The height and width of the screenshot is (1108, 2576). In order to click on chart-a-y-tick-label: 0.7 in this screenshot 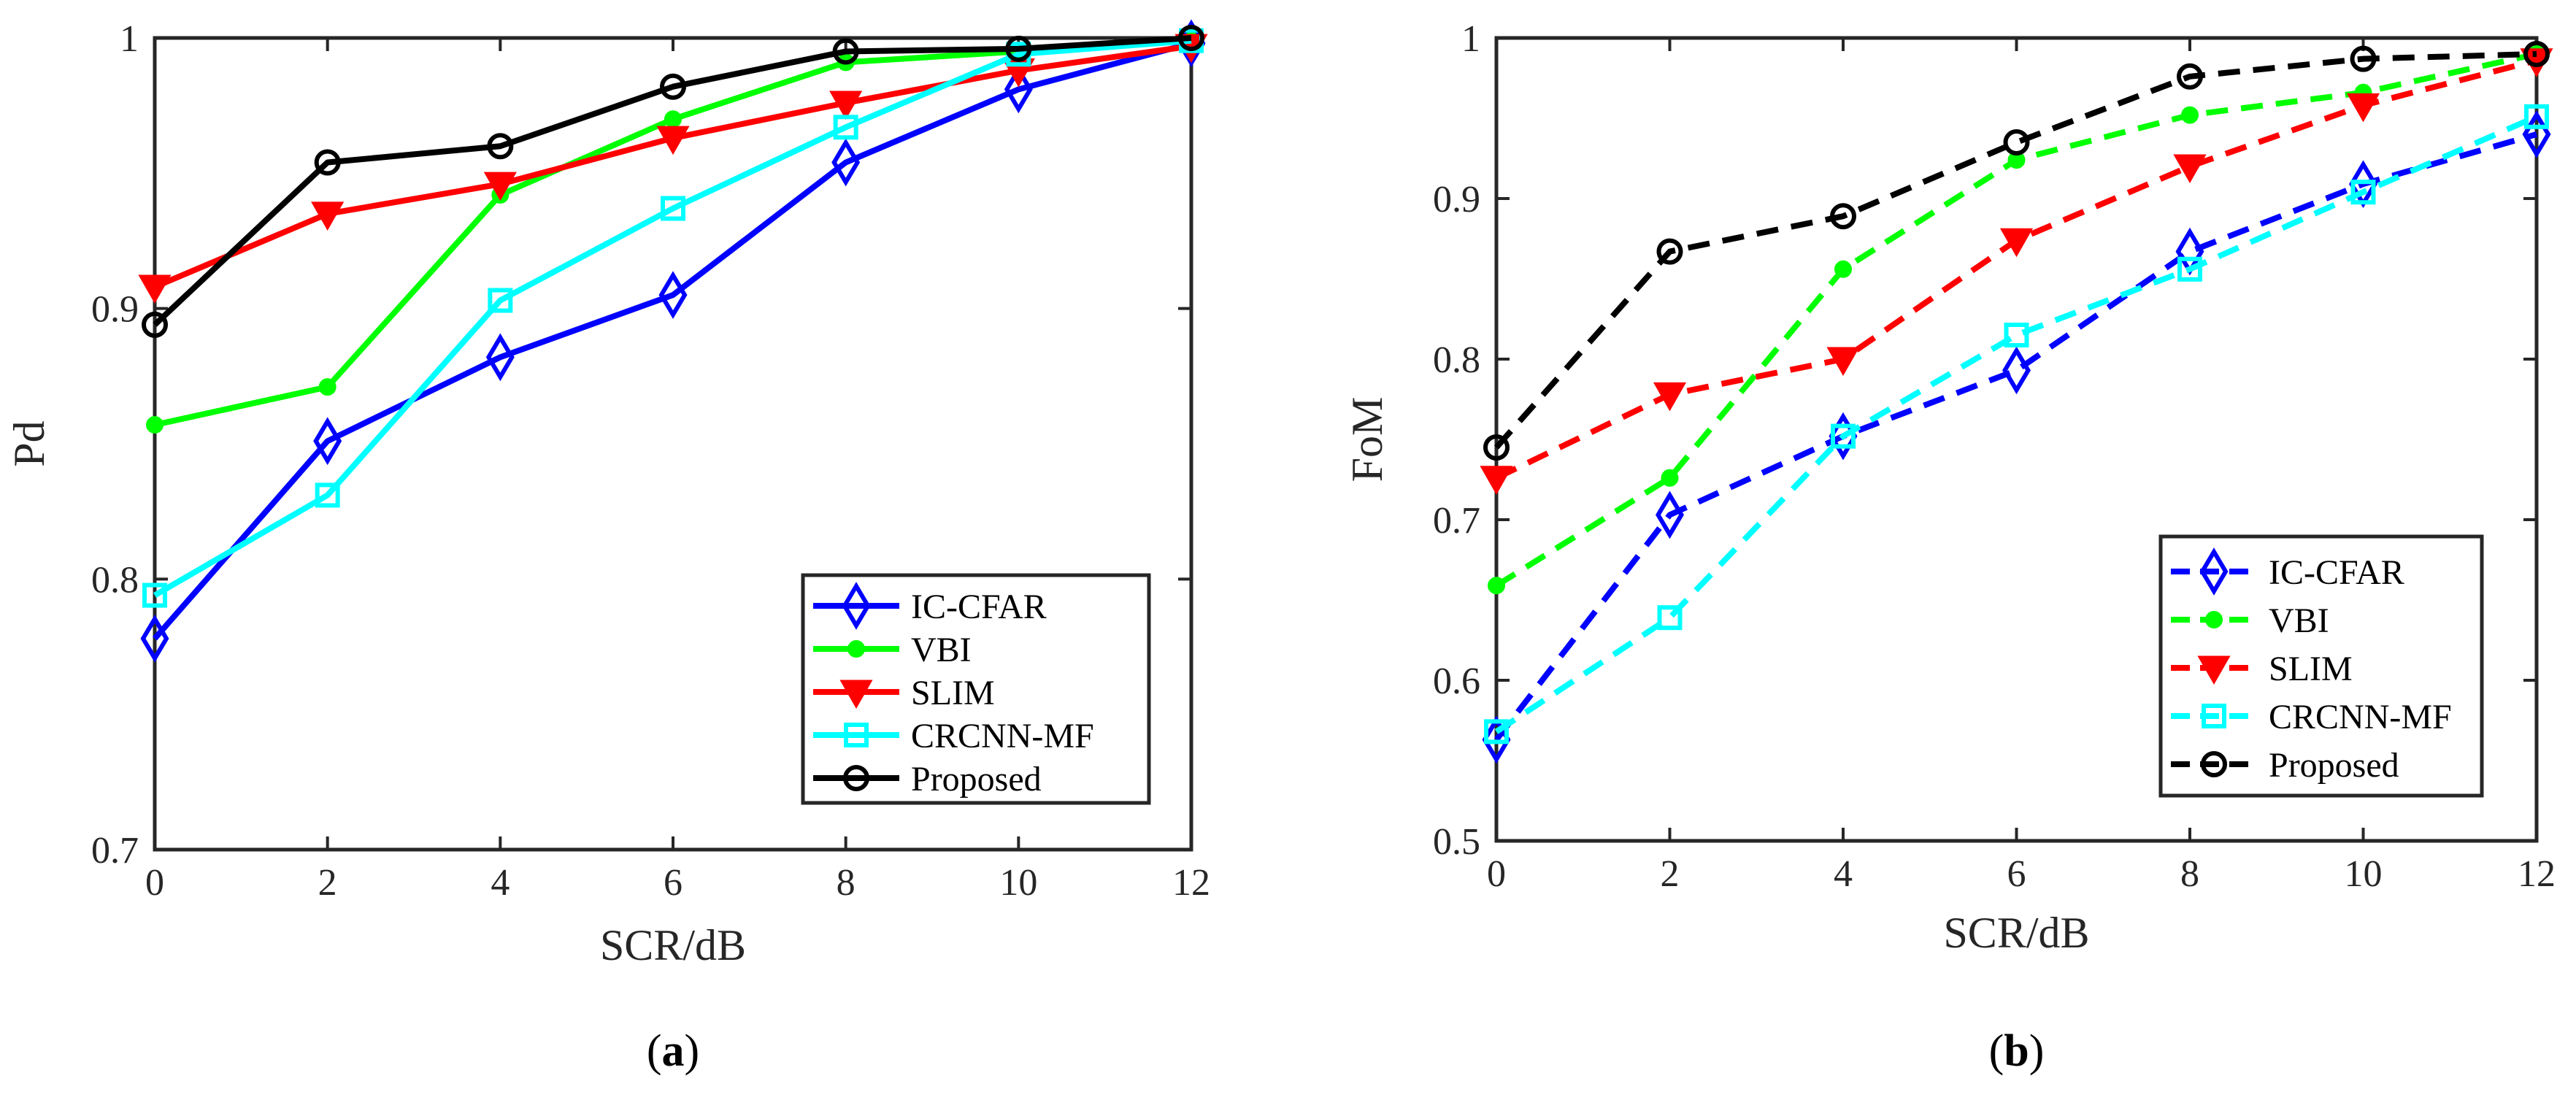, I will do `click(115, 851)`.